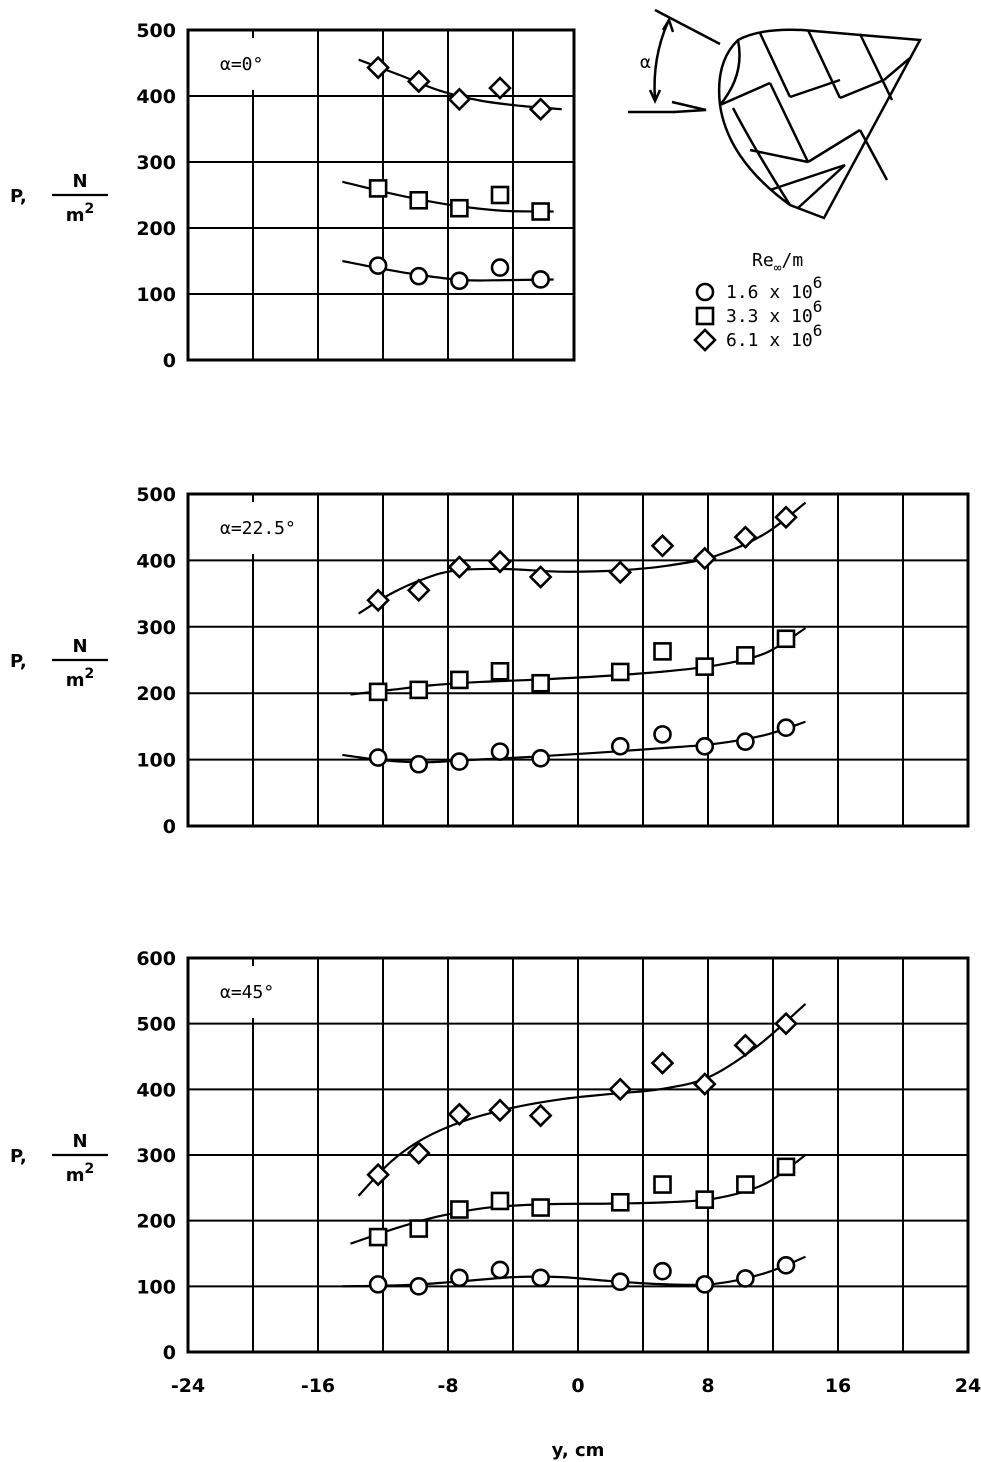  Describe the element at coordinates (156, 959) in the screenshot. I see `y-tick-label: 600` at that location.